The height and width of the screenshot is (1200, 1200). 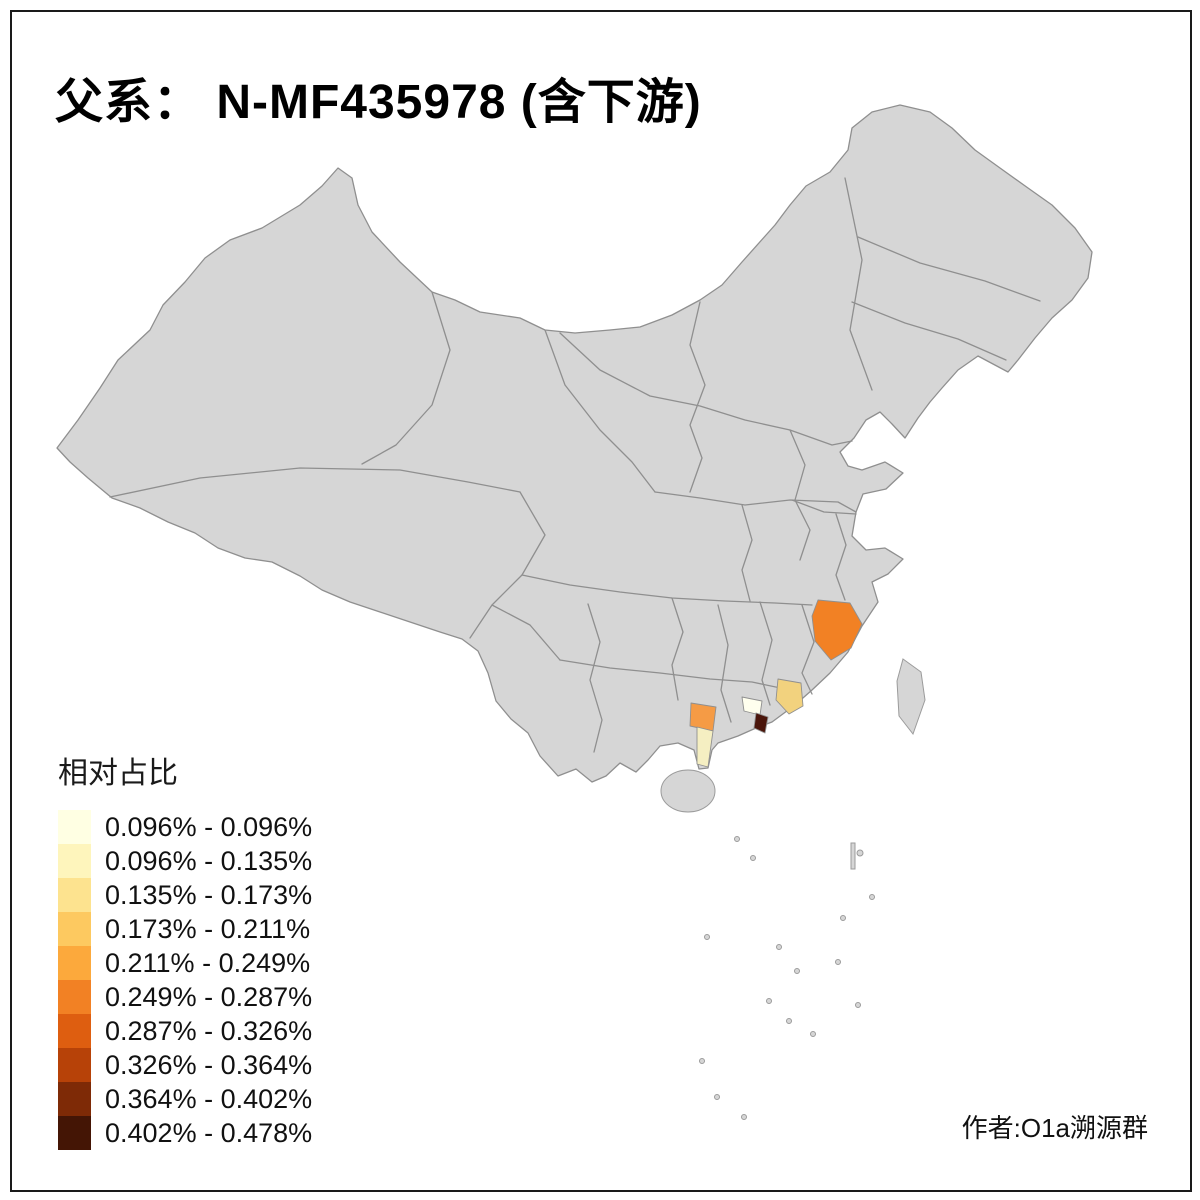 I want to click on sea-islands, so click(x=787, y=978).